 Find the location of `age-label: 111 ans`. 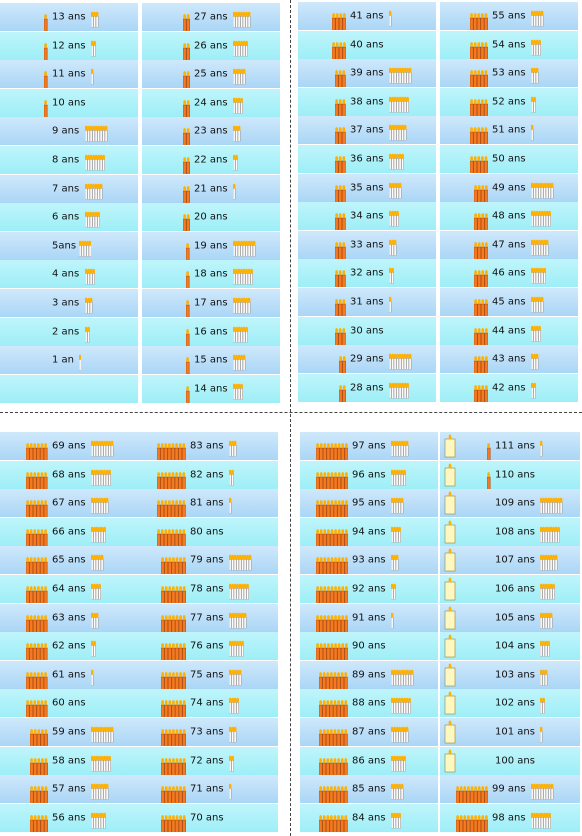

age-label: 111 ans is located at coordinates (515, 446).